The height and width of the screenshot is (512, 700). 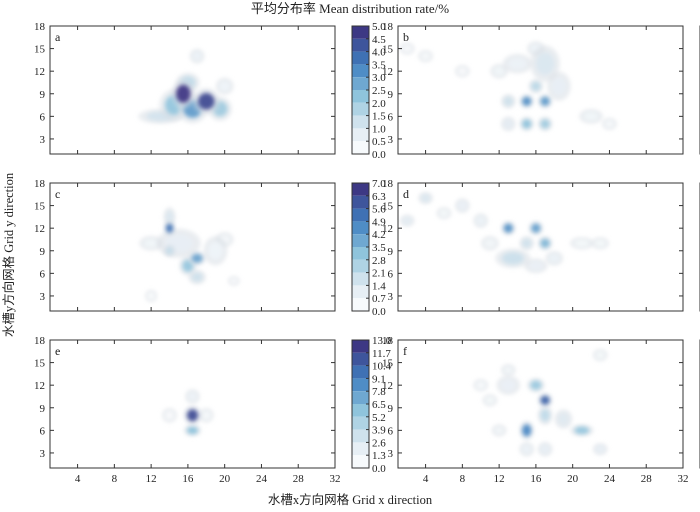 I want to click on figure-title: 平均分布率 Mean distribution rate/%, so click(x=350, y=8).